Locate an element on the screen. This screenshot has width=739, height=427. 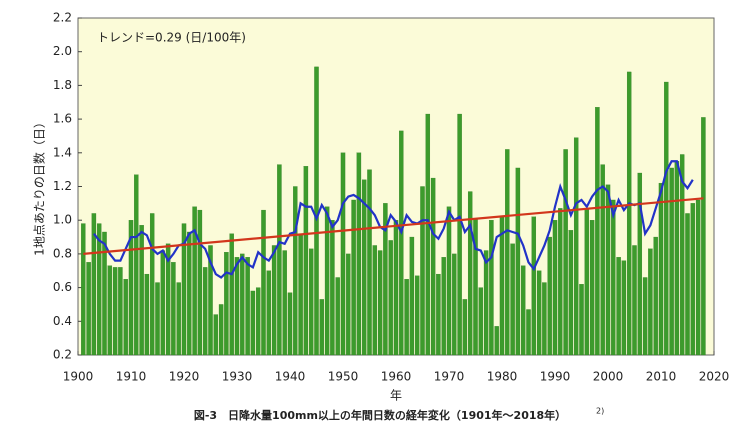
x-tick-label: 1970 is located at coordinates (449, 377).